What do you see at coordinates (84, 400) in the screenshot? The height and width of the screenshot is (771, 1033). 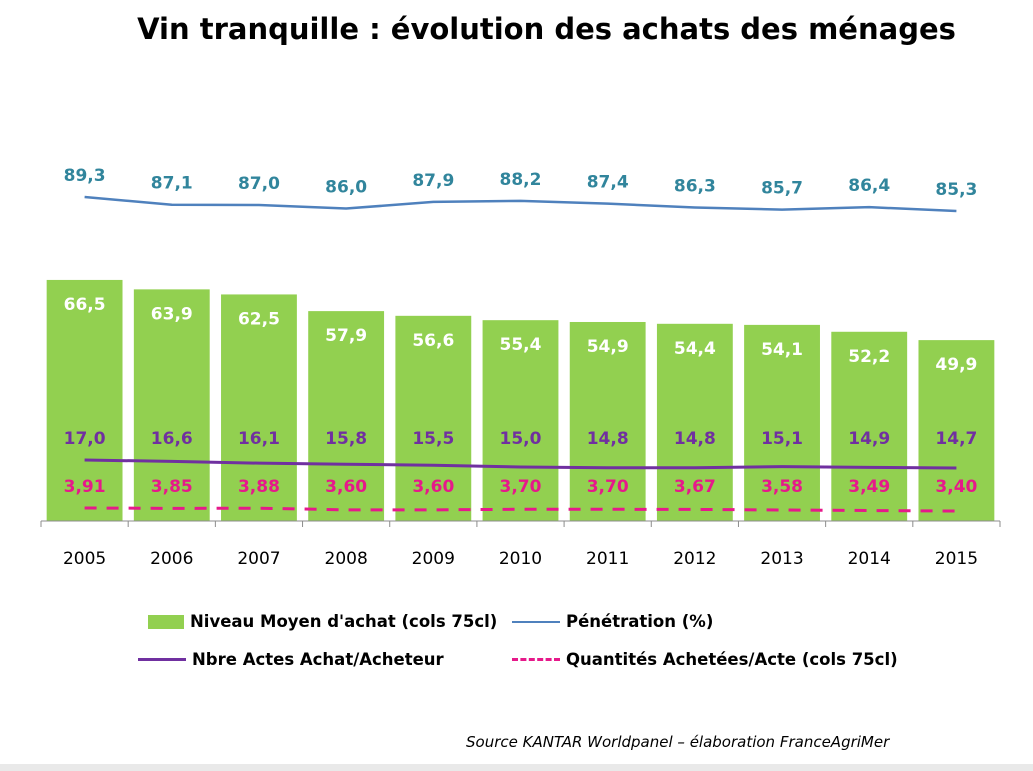 I see `bar-2005` at bounding box center [84, 400].